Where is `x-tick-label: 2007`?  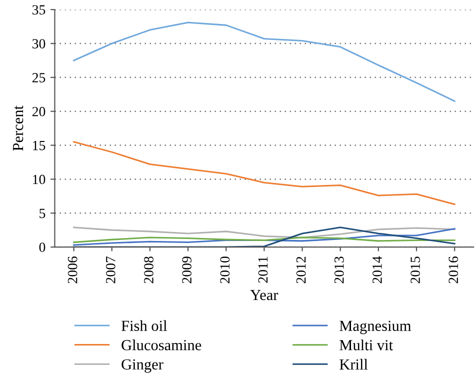
x-tick-label: 2007 is located at coordinates (111, 270).